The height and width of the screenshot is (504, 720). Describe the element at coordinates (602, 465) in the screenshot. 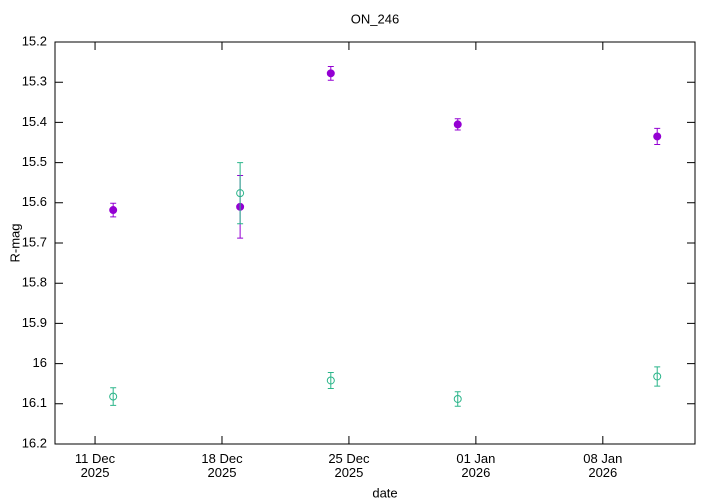

I see `x-tick-label: 08 Jan 2026` at that location.